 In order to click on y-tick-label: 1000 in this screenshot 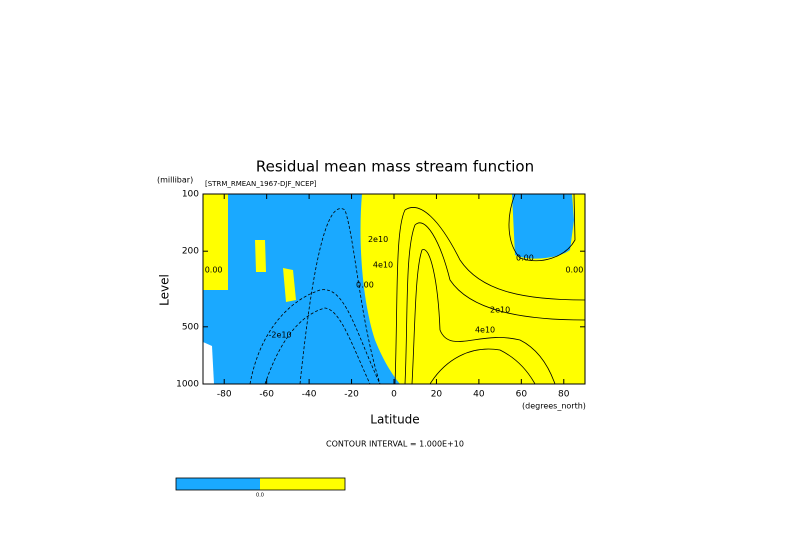, I will do `click(187, 385)`.